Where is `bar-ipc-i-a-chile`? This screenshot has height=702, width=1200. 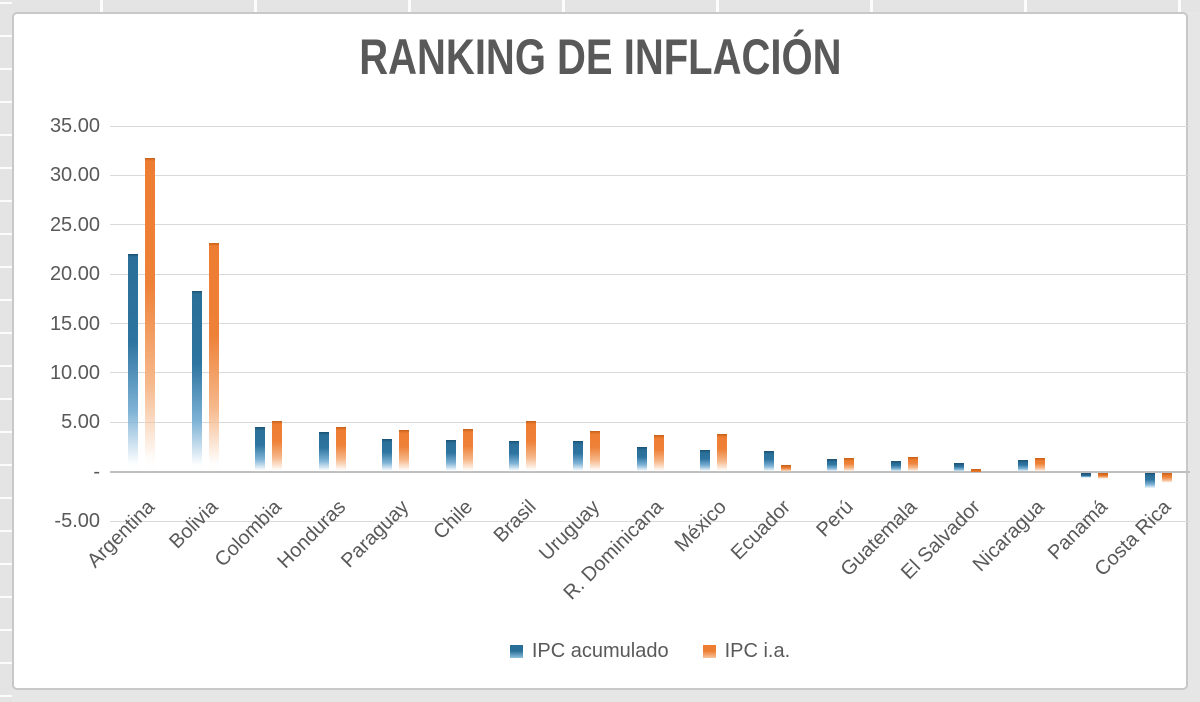 bar-ipc-i-a-chile is located at coordinates (468, 450).